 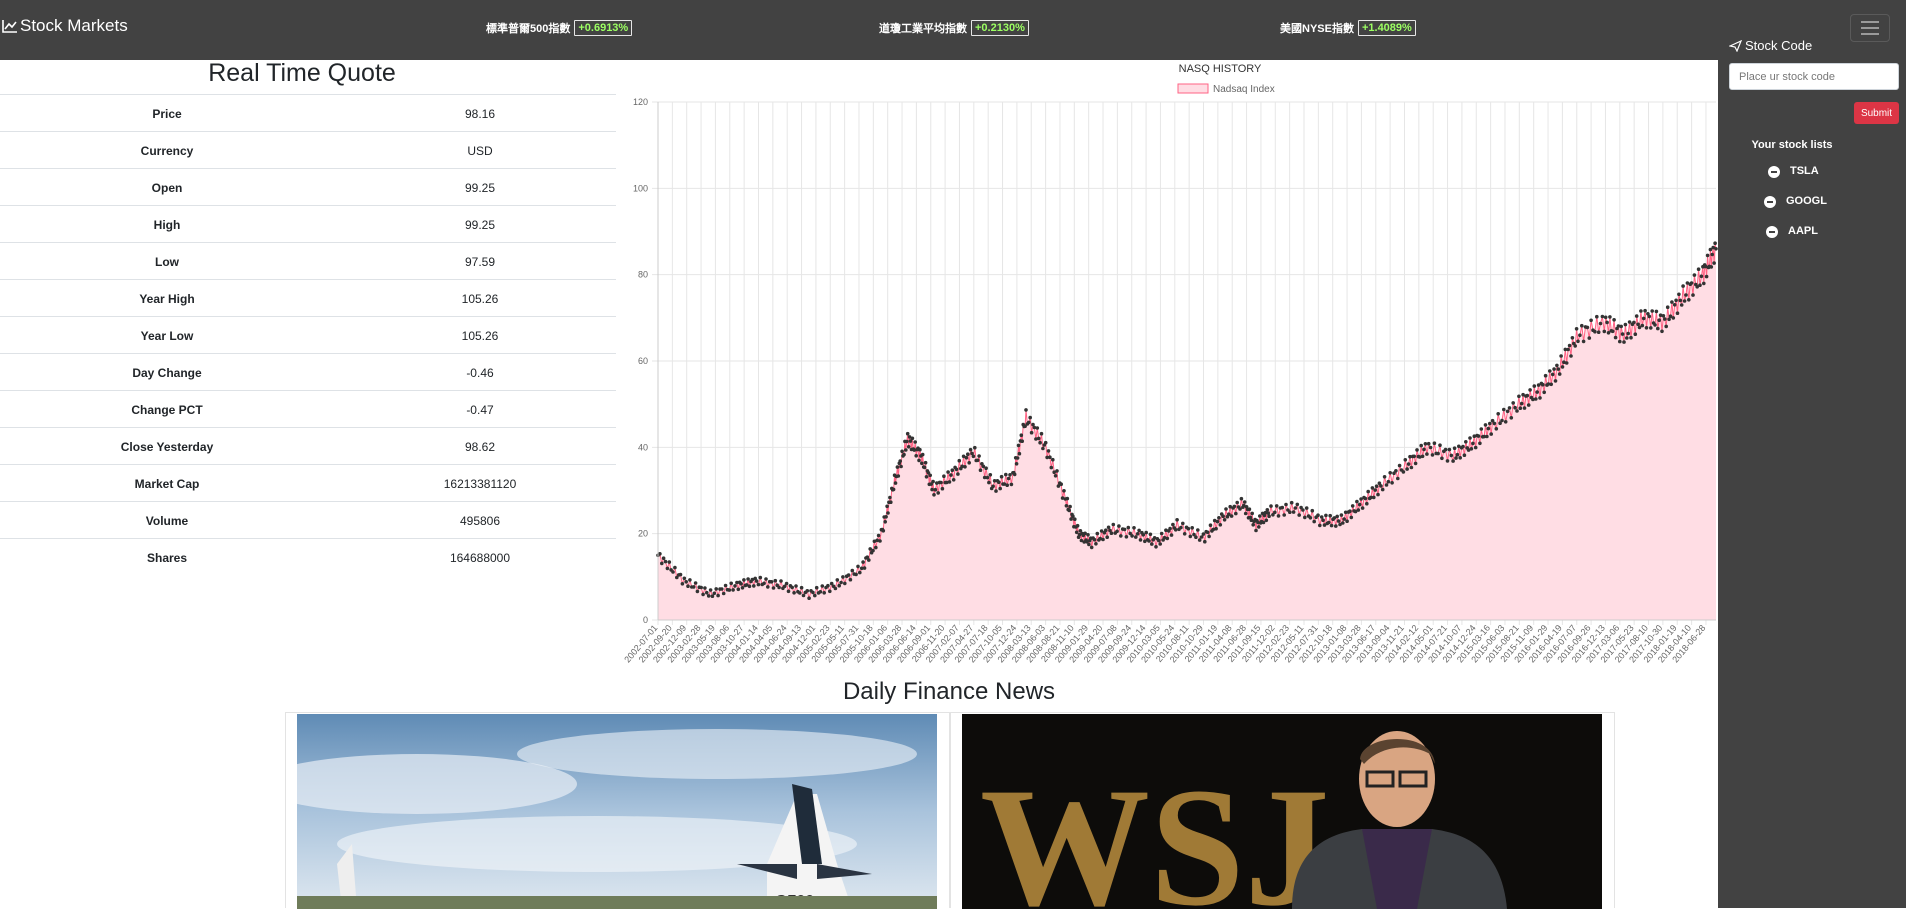 I want to click on index-change-badge: +1.4089%, so click(x=1386, y=28).